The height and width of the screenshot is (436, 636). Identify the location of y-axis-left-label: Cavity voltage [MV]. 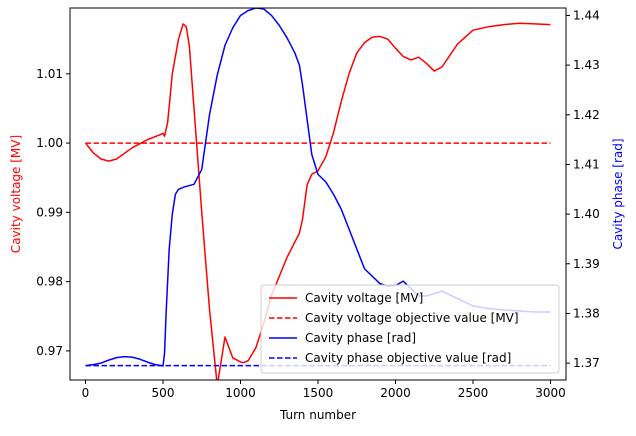
(16, 194).